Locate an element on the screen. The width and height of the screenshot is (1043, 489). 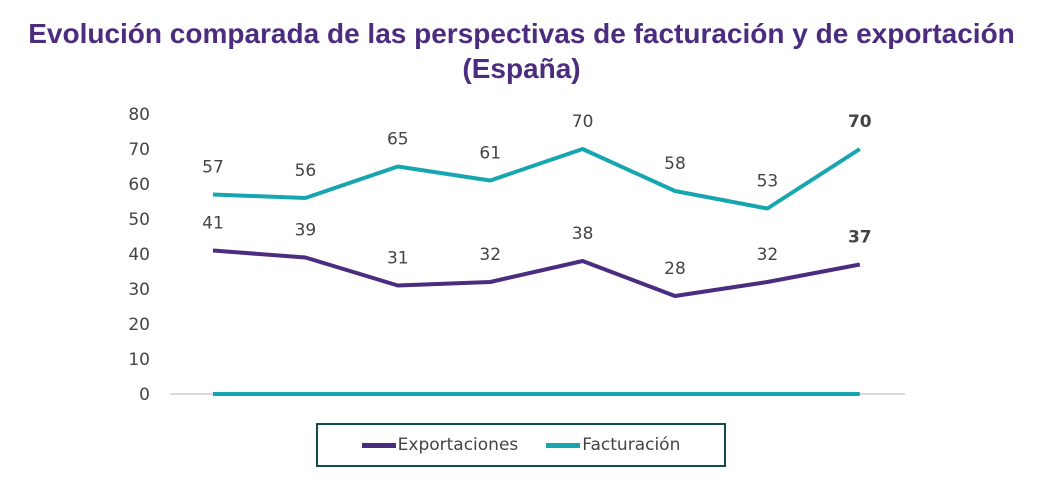
legend: Exportaciones Facturación is located at coordinates (521, 445).